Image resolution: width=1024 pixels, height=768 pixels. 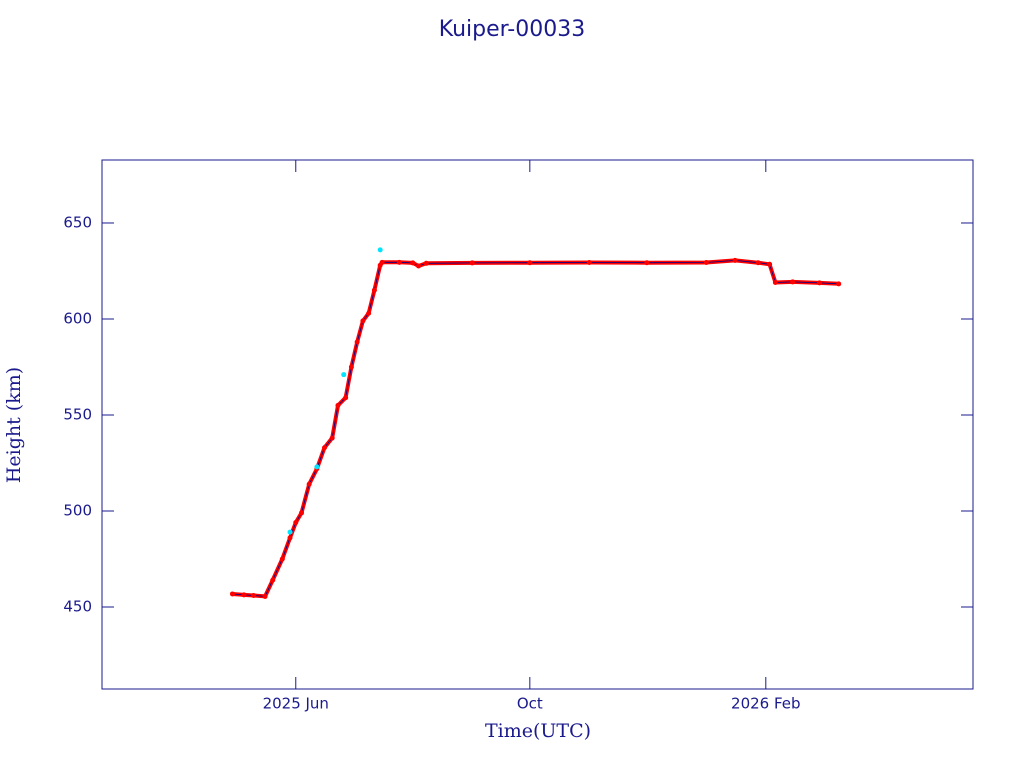 I want to click on y-tick-label: 650, so click(x=77, y=222).